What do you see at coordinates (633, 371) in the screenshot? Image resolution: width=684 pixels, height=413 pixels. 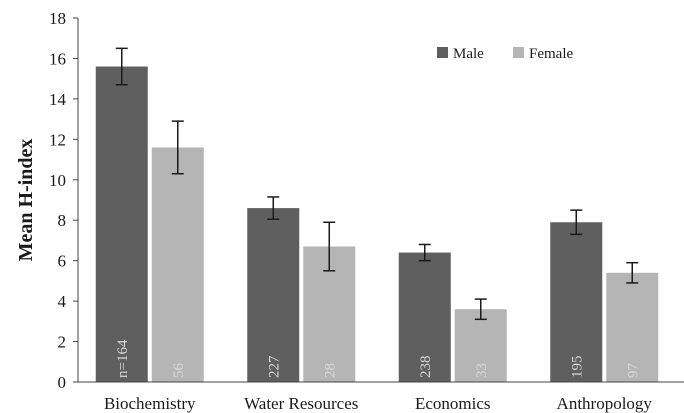 I see `sample-size-label: 97` at bounding box center [633, 371].